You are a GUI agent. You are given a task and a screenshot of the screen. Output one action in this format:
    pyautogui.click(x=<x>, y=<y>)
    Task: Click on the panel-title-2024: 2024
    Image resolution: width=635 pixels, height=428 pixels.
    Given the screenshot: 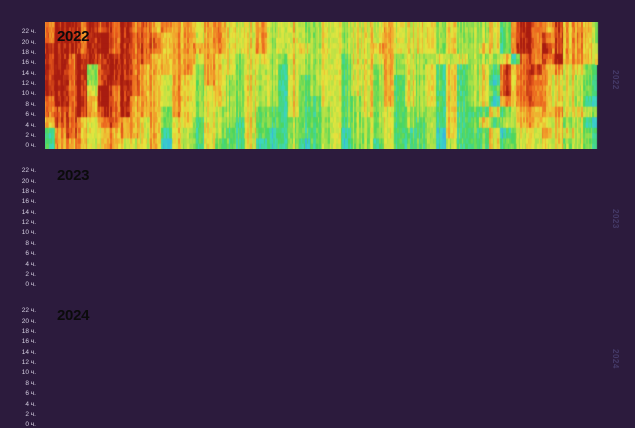 What is the action you would take?
    pyautogui.click(x=73, y=315)
    